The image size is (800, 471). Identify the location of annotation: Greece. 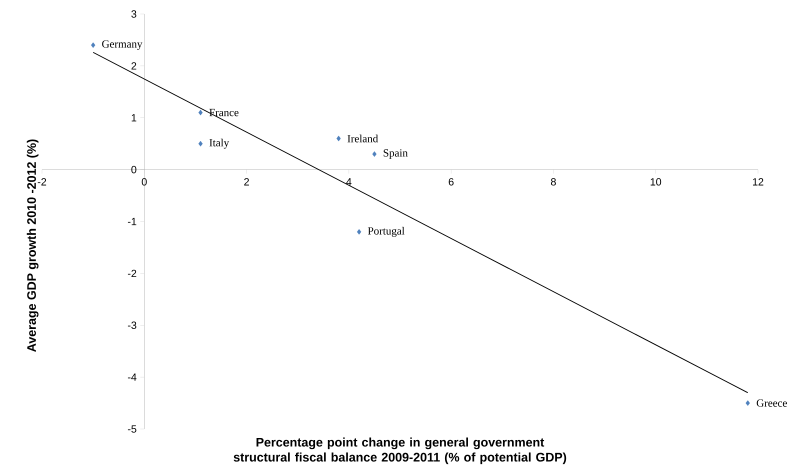
(771, 403).